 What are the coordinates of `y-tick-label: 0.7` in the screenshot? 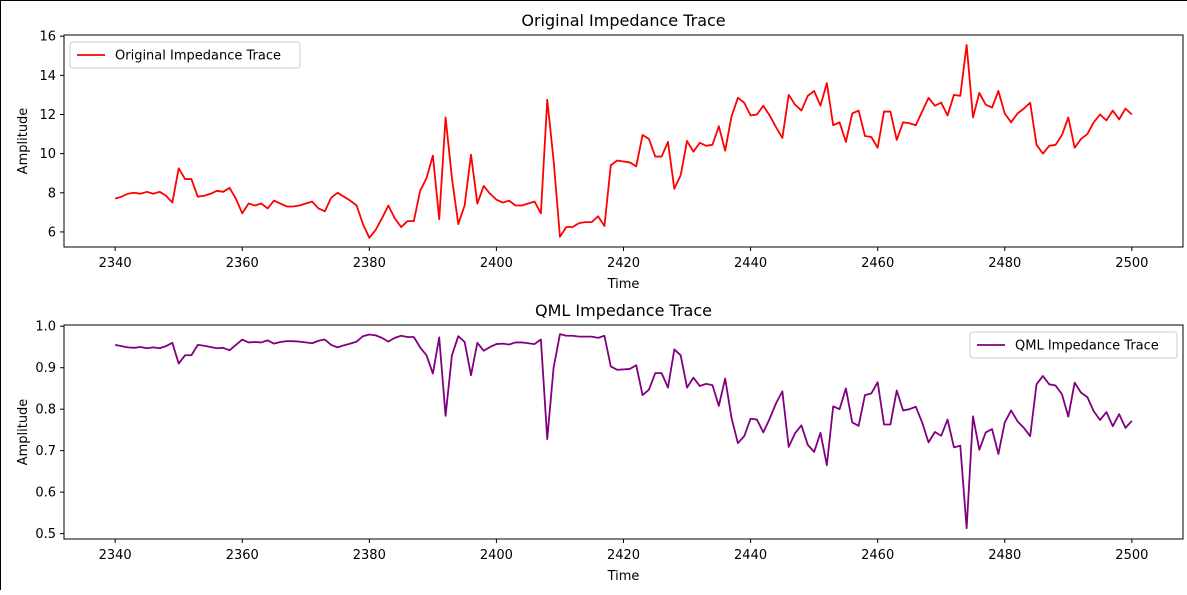 It's located at (45, 451).